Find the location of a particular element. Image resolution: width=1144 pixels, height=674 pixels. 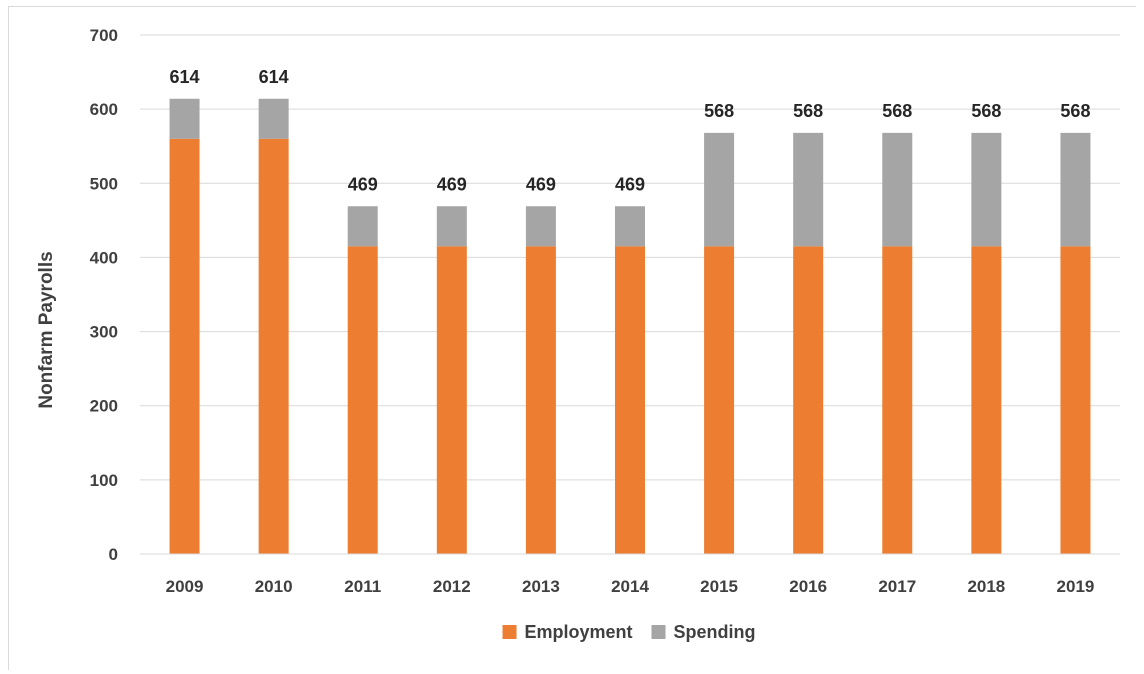

y-tick-label: 0 is located at coordinates (113, 554).